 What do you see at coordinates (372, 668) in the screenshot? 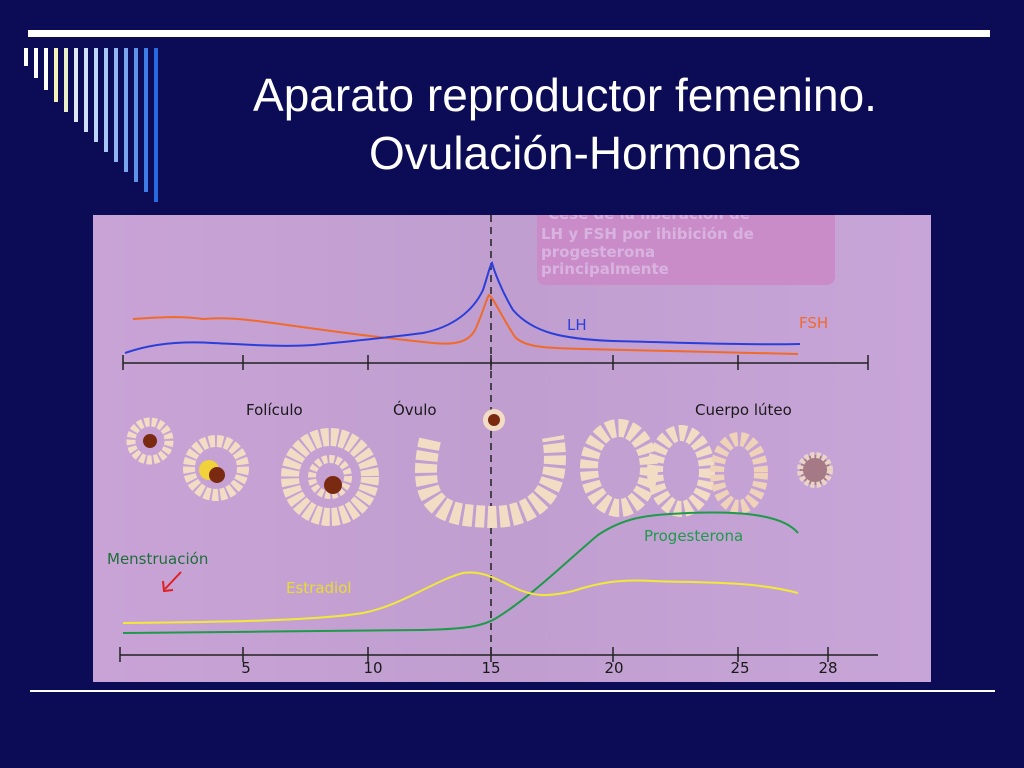
I see `day-tick-10: 10` at bounding box center [372, 668].